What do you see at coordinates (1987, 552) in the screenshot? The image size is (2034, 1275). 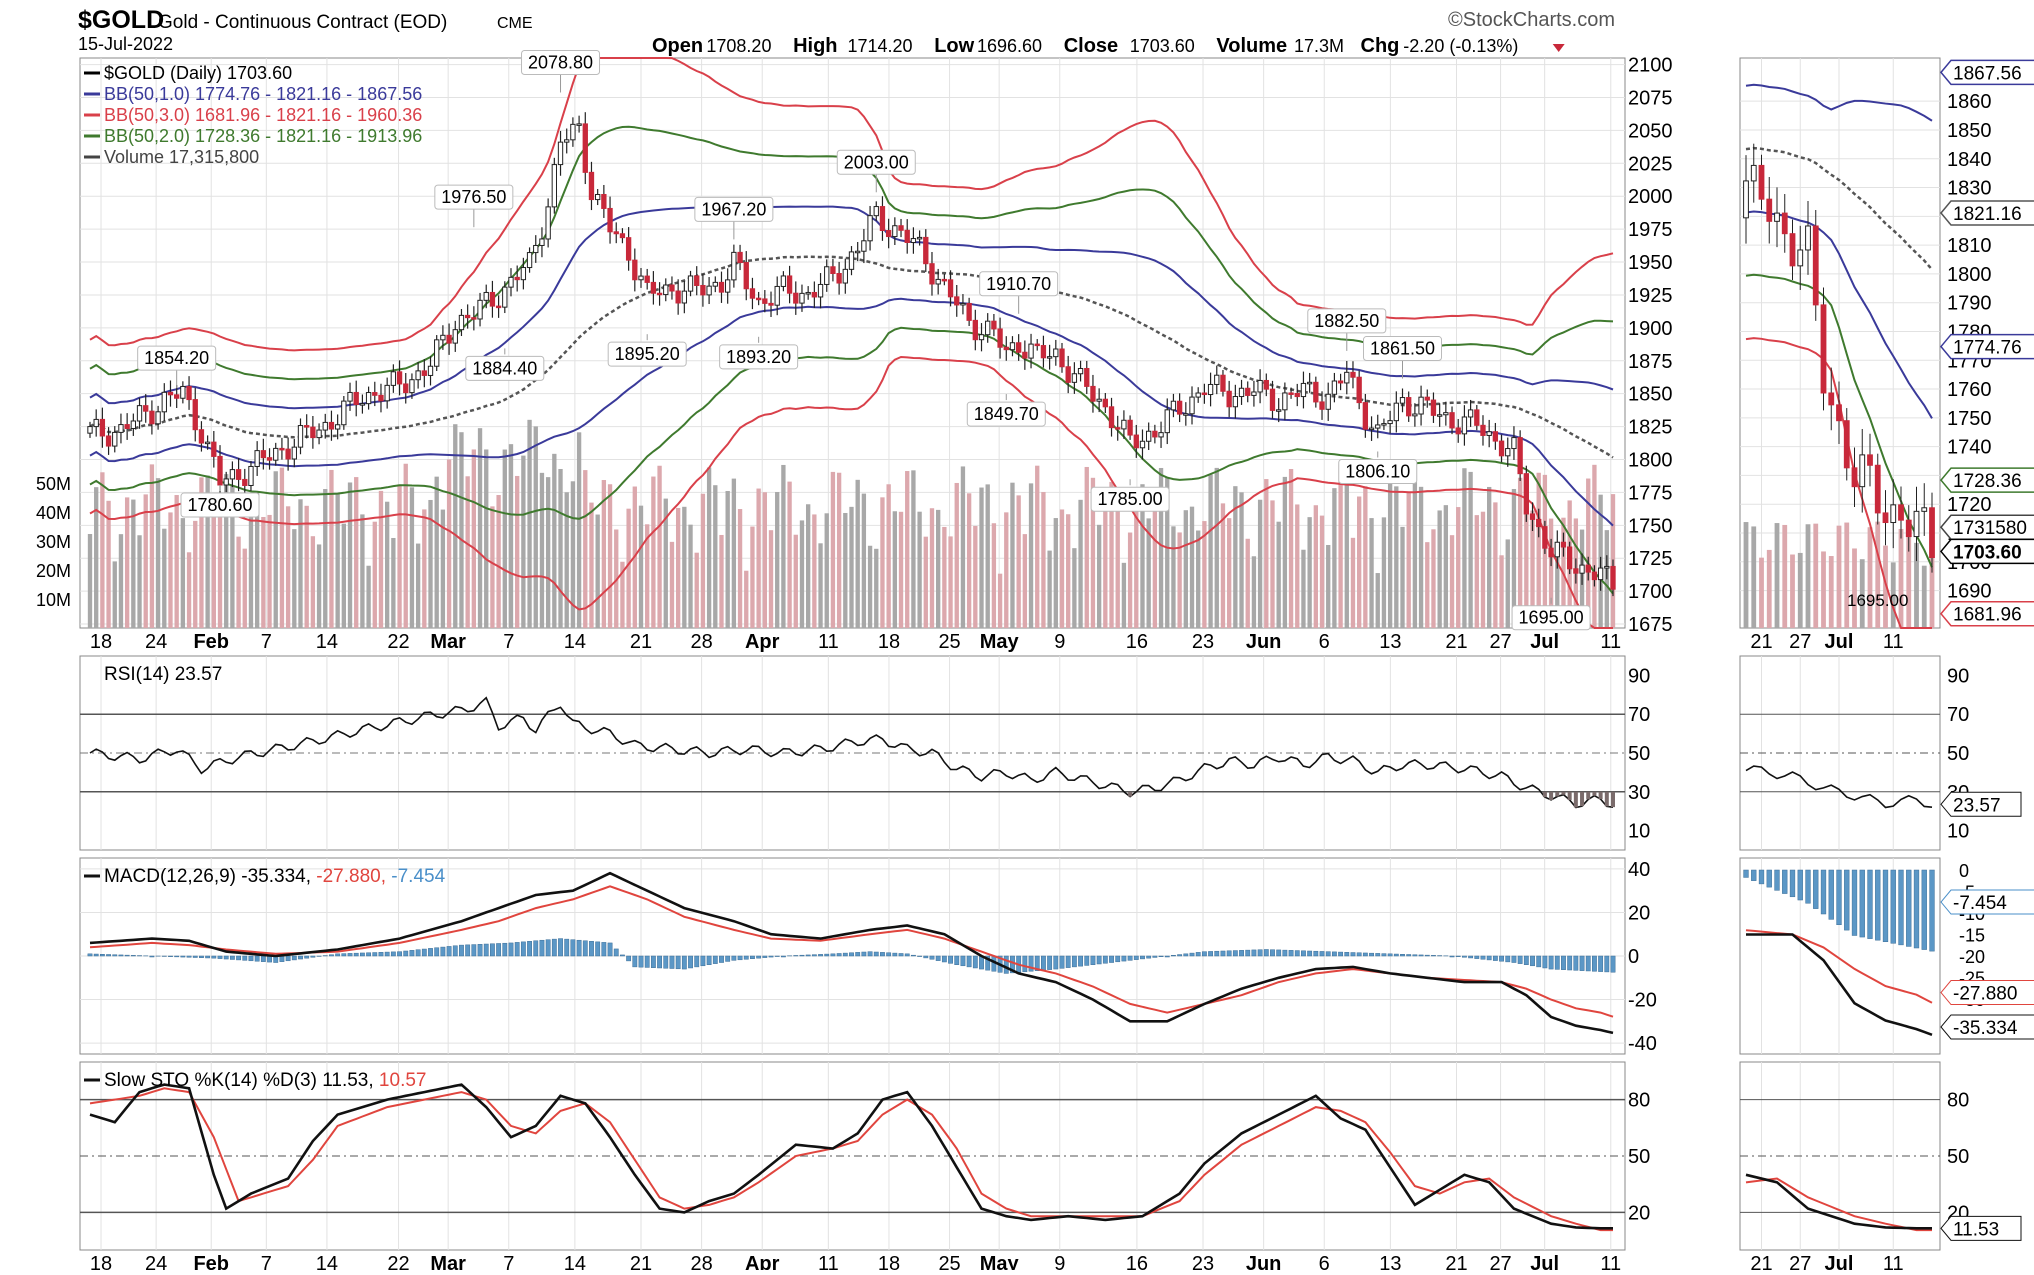 I see `zoom-value-label: 1703.60` at bounding box center [1987, 552].